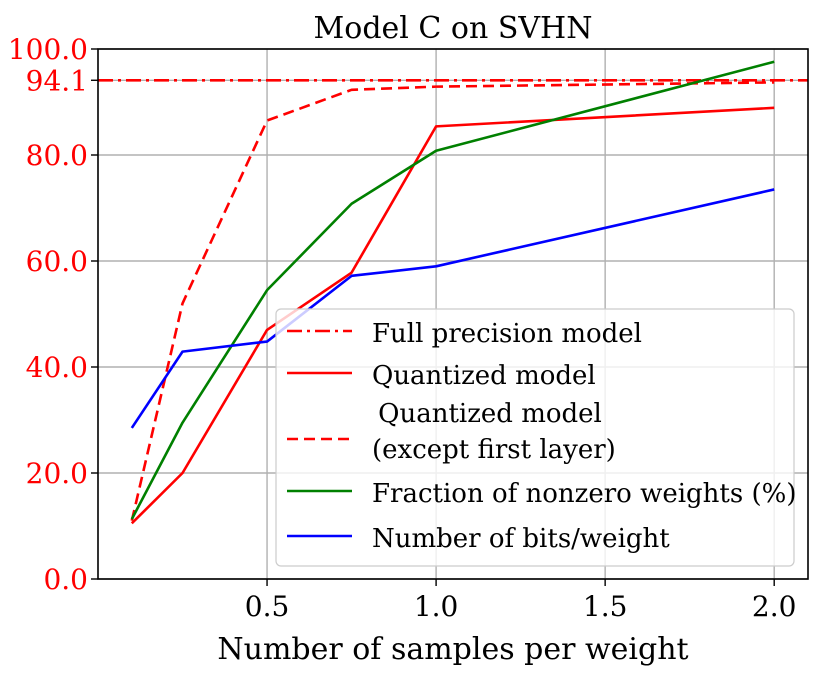 This screenshot has height=685, width=831. I want to click on legend-label-3: Quantized model, so click(490, 414).